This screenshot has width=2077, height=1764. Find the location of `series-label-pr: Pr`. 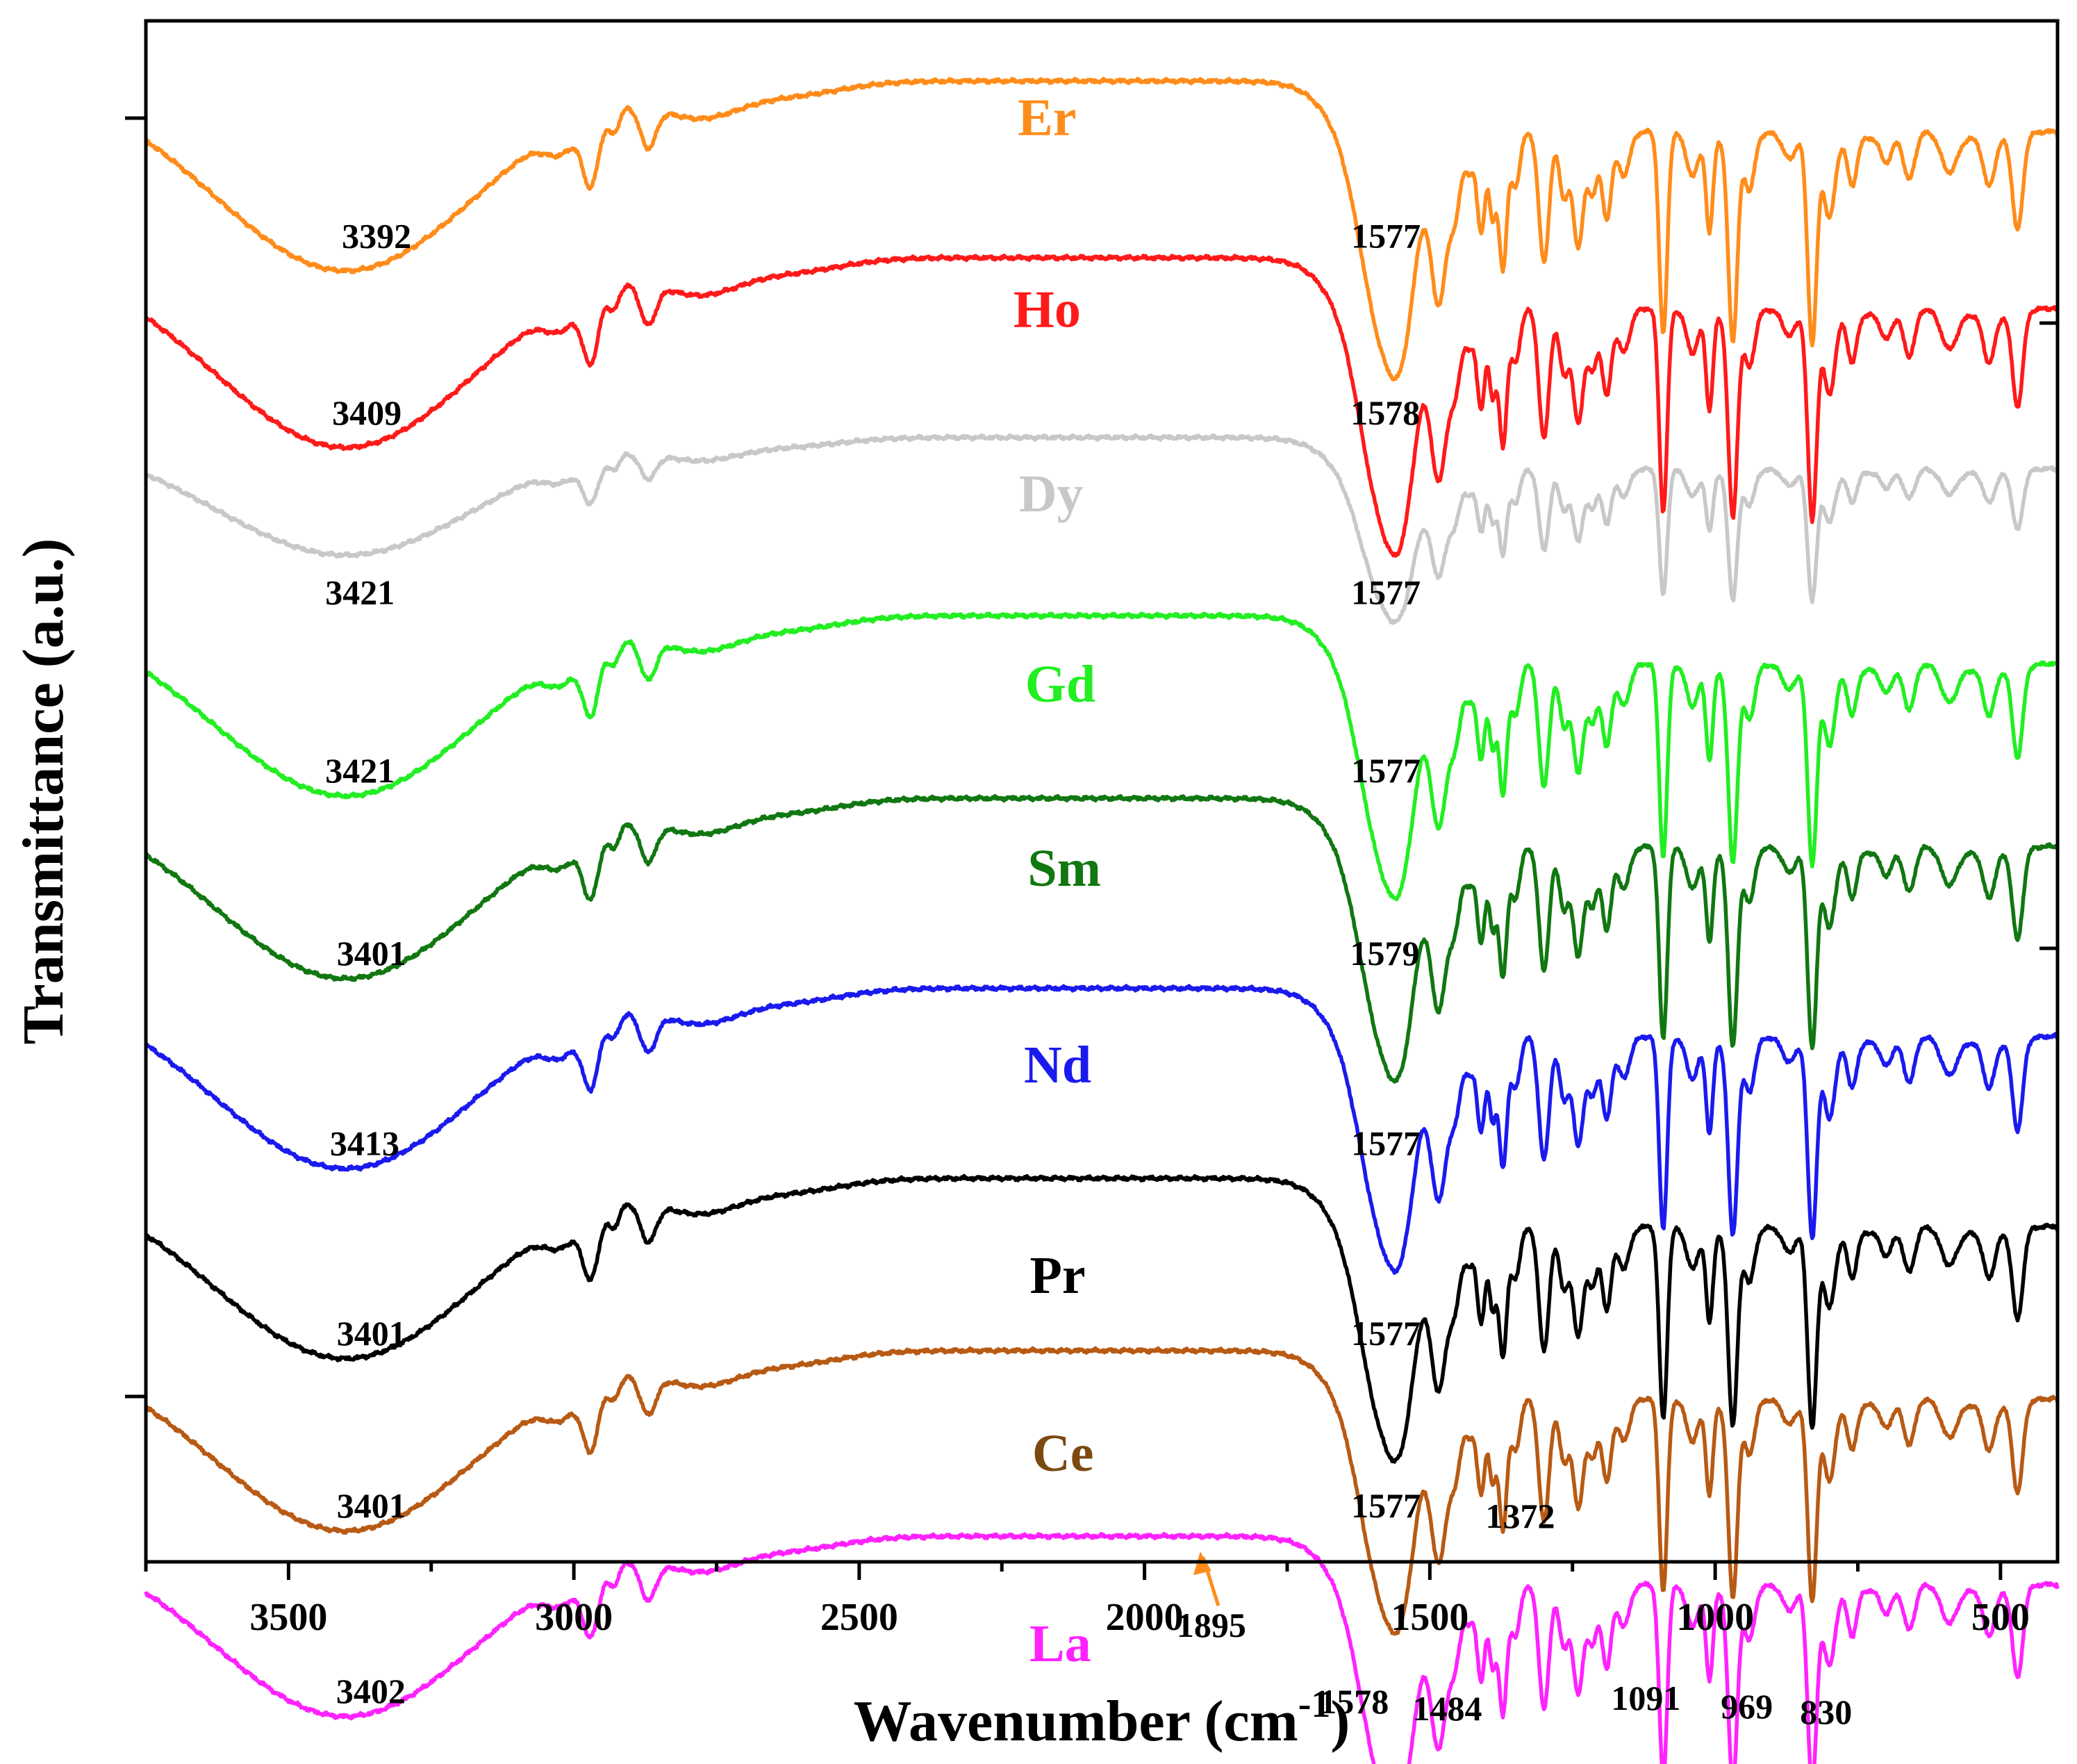

series-label-pr: Pr is located at coordinates (1058, 1275).